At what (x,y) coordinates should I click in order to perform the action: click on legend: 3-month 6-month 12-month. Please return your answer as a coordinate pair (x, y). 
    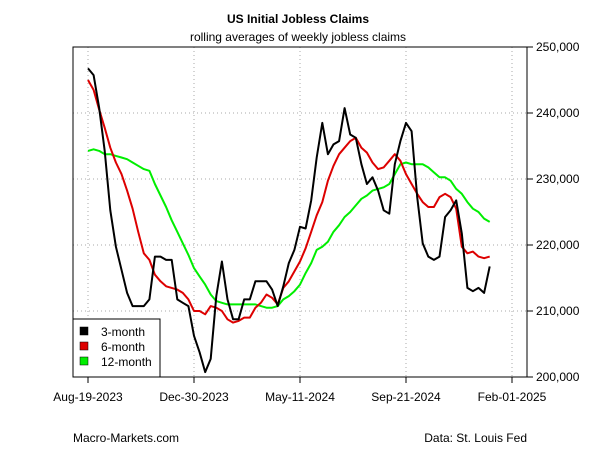
    Looking at the image, I should click on (116, 348).